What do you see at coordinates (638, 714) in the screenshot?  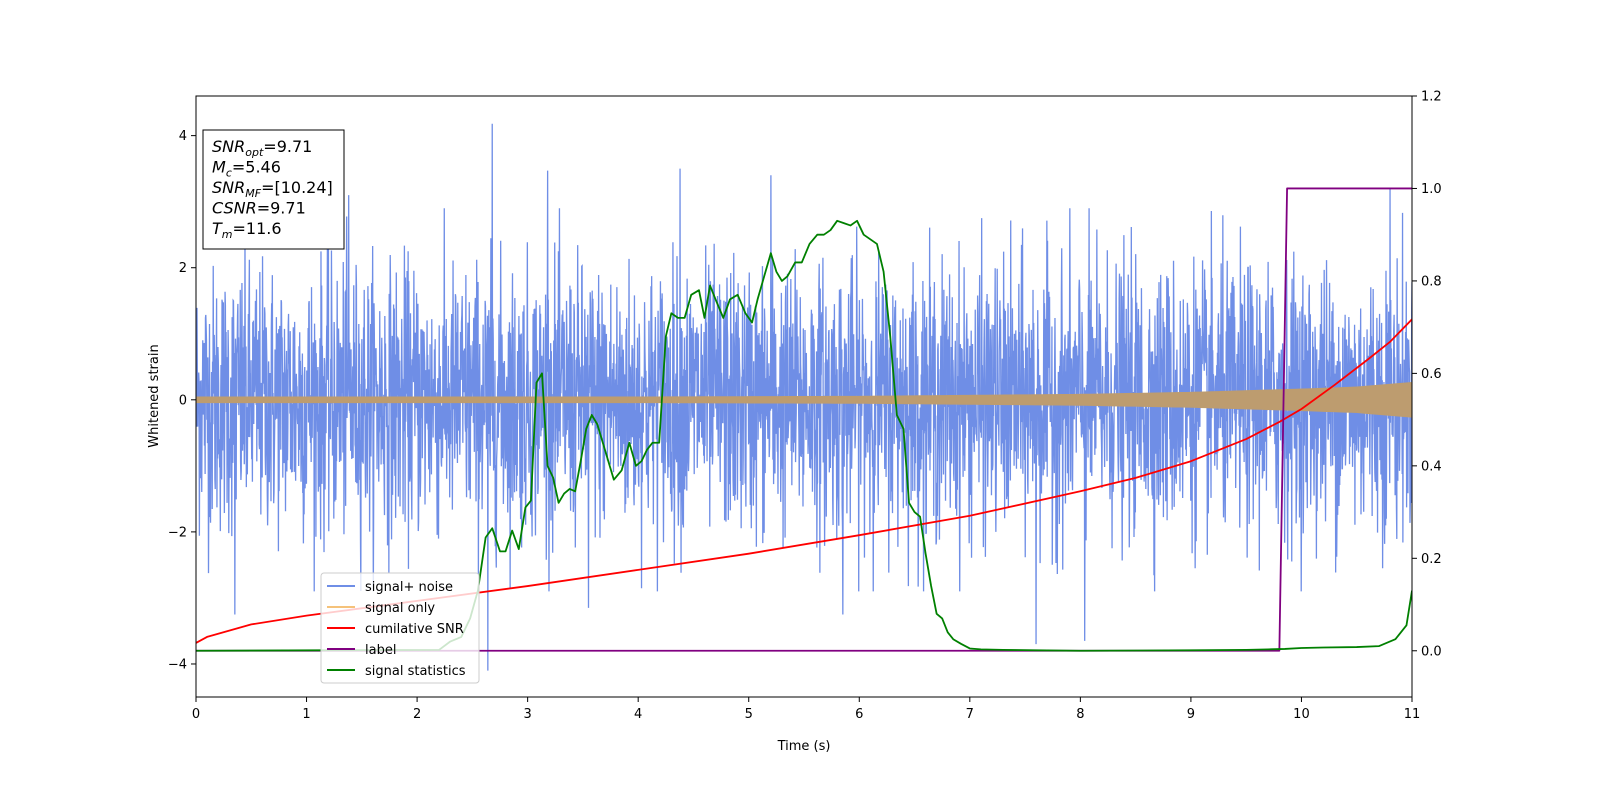 I see `x-tick-label: 4` at bounding box center [638, 714].